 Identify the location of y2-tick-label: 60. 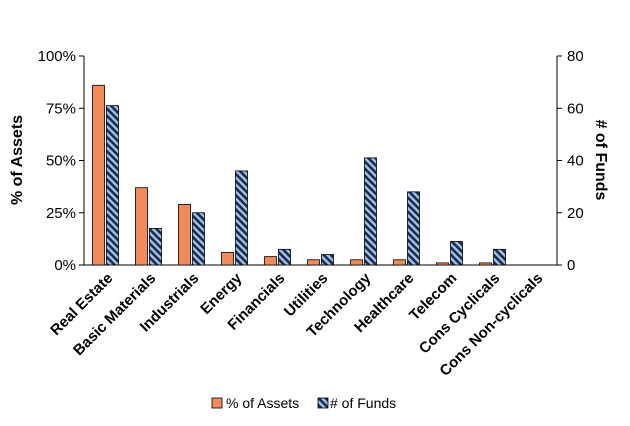
(575, 108).